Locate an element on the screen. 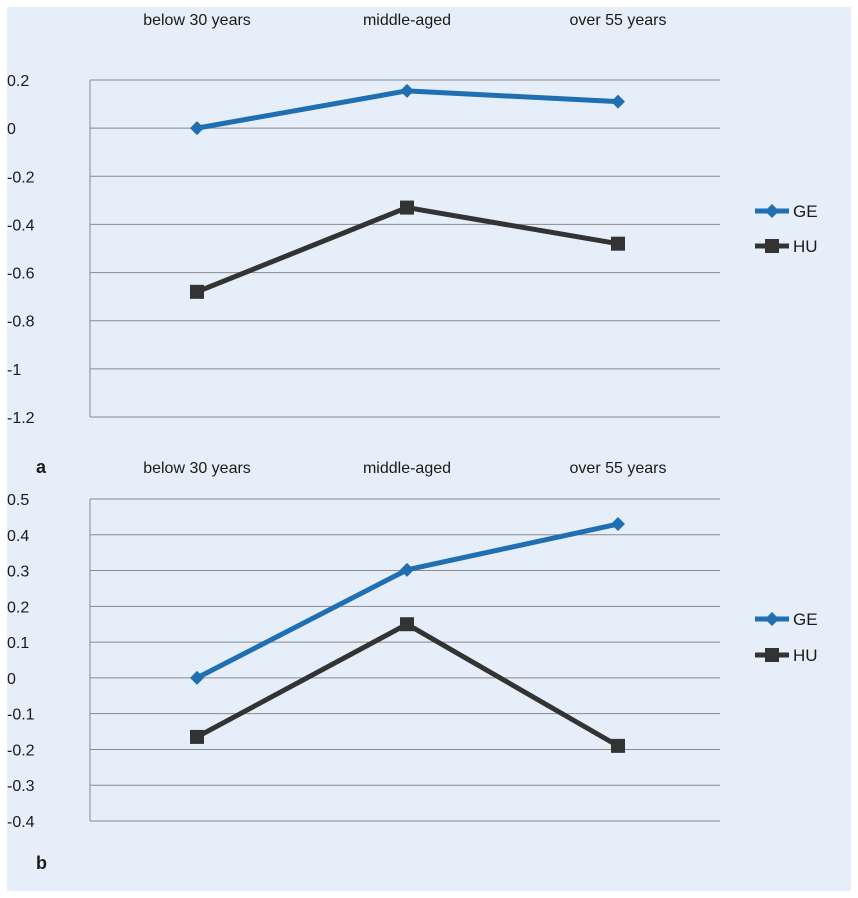 The height and width of the screenshot is (898, 858). panel-label: b is located at coordinates (41, 863).